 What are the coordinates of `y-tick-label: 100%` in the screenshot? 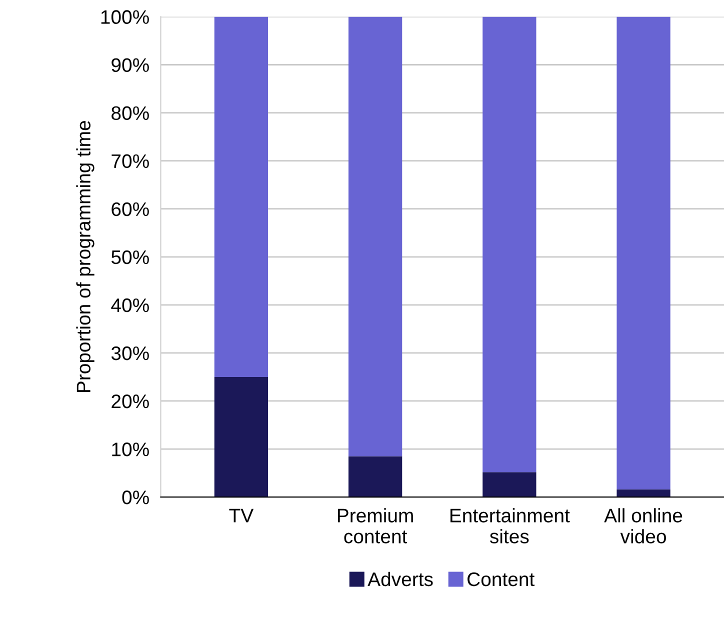 It's located at (125, 17).